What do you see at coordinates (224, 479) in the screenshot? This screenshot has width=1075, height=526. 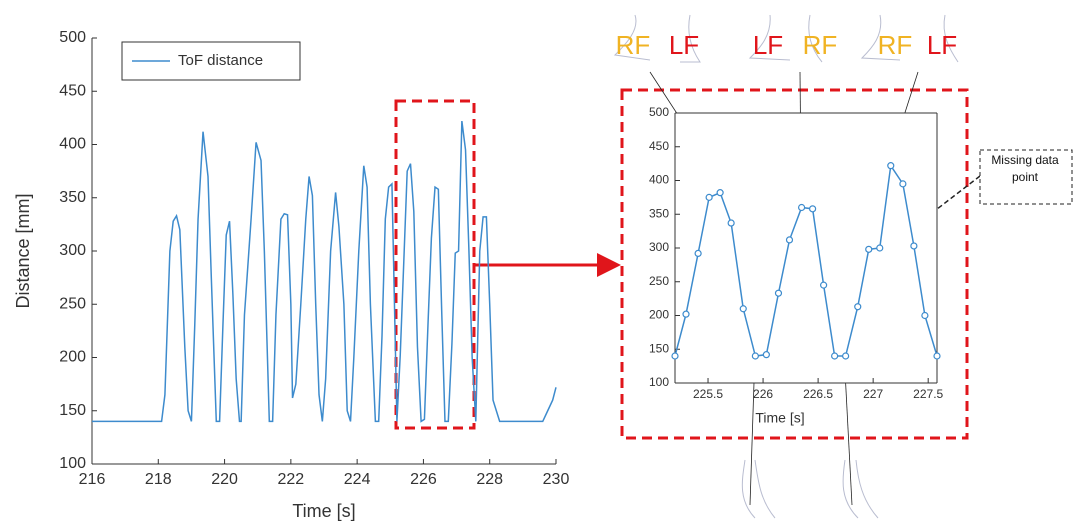 I see `x-tick-label: 220` at bounding box center [224, 479].